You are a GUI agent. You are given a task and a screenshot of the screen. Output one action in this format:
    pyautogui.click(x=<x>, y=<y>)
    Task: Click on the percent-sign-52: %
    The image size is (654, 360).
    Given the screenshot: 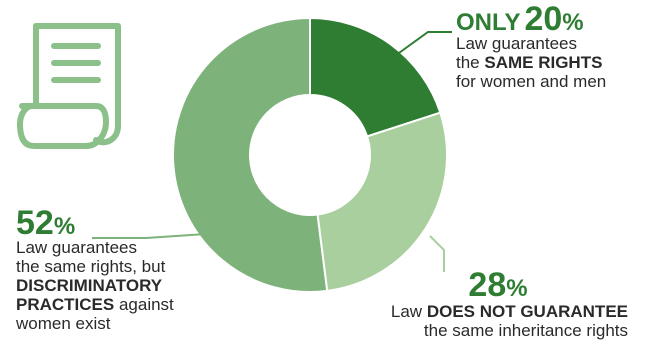 What is the action you would take?
    pyautogui.click(x=64, y=226)
    